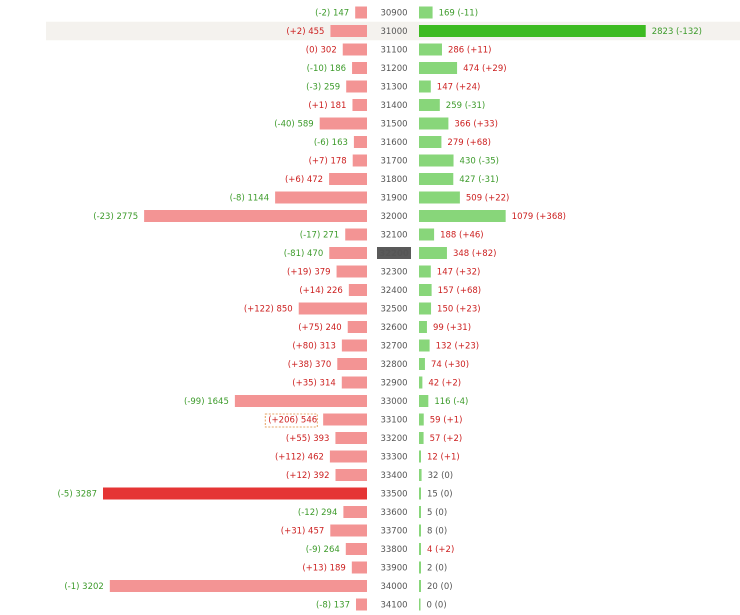  What do you see at coordinates (393, 439) in the screenshot?
I see `strike-label: 33200` at bounding box center [393, 439].